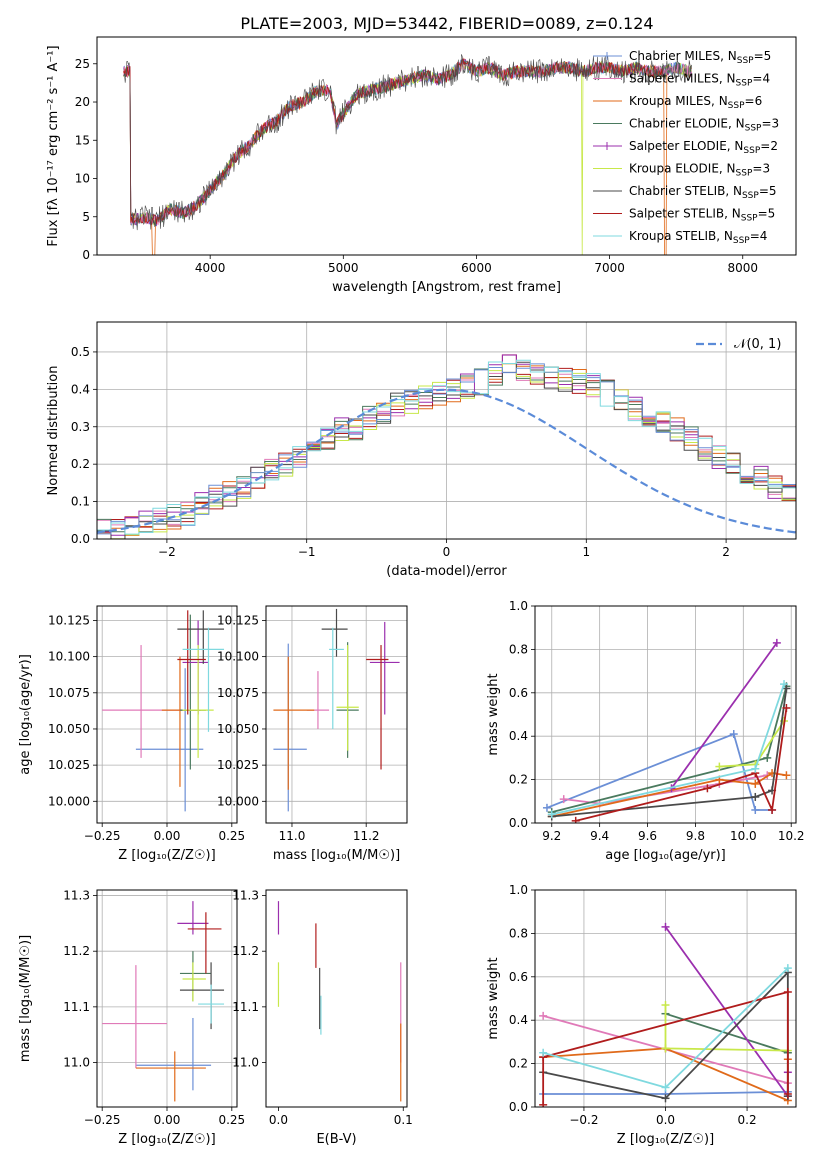  Describe the element at coordinates (518, 977) in the screenshot. I see `y-tick-label: 0.6` at that location.